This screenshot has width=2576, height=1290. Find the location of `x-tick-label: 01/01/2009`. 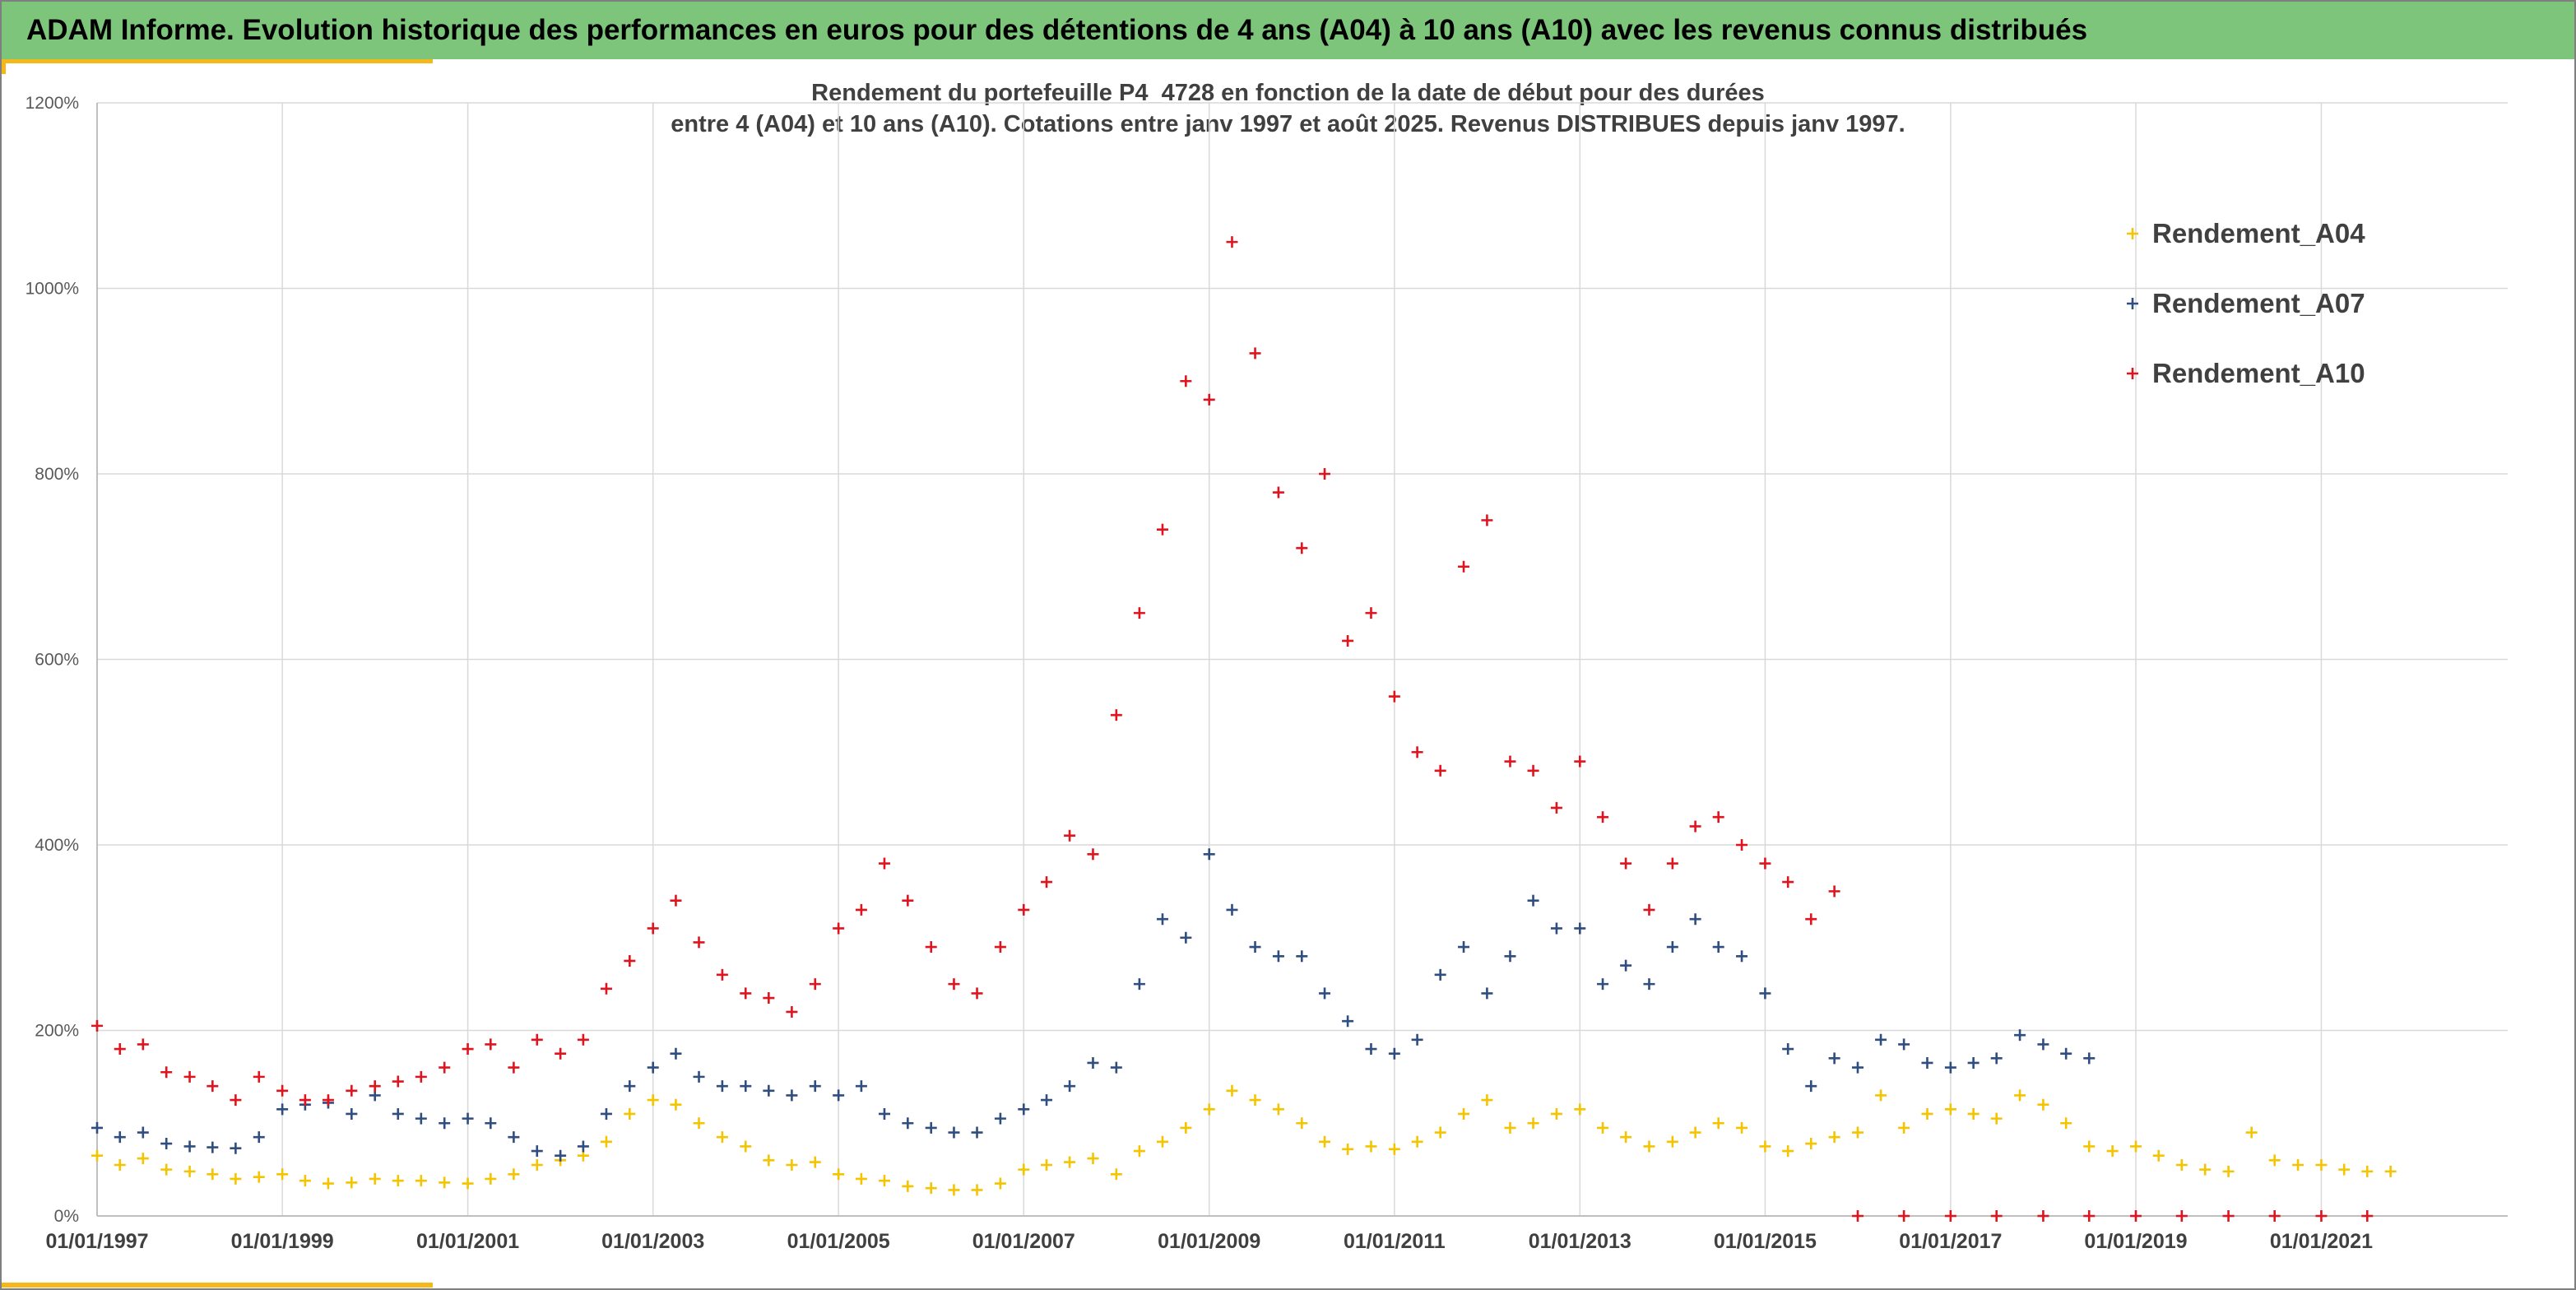

x-tick-label: 01/01/2009 is located at coordinates (1209, 1241).